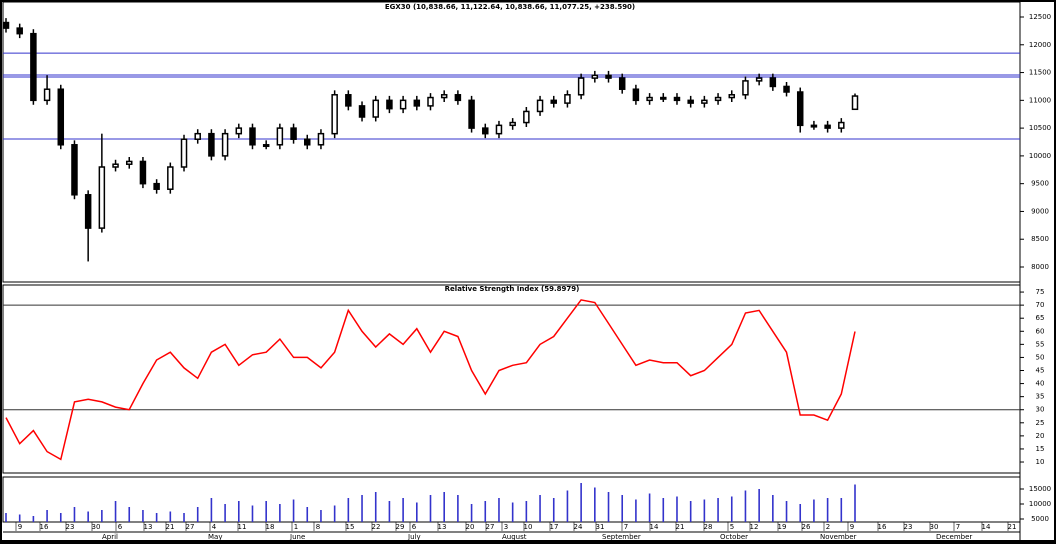 The width and height of the screenshot is (1056, 544). Describe the element at coordinates (1040, 17) in the screenshot. I see `y-tick-label: 12500` at that location.